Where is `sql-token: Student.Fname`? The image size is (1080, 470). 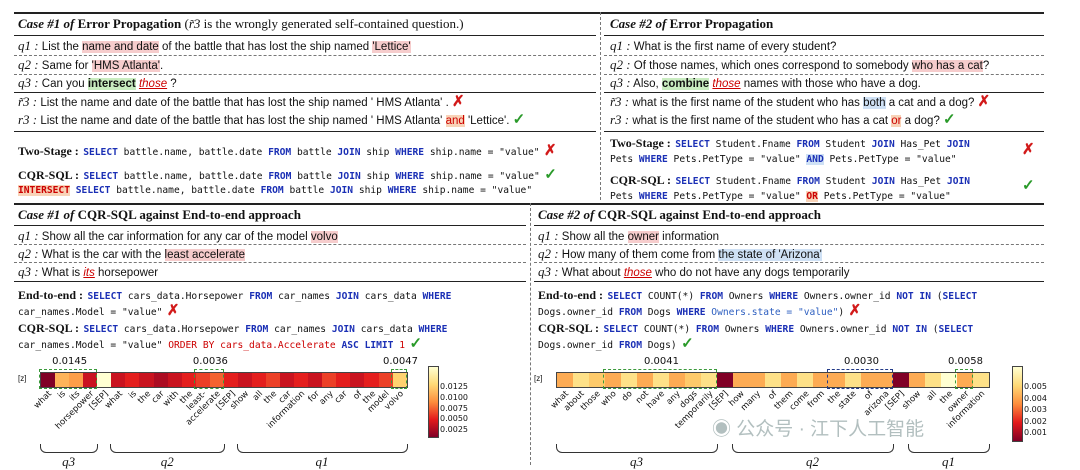
sql-token: Student.Fname is located at coordinates (753, 181).